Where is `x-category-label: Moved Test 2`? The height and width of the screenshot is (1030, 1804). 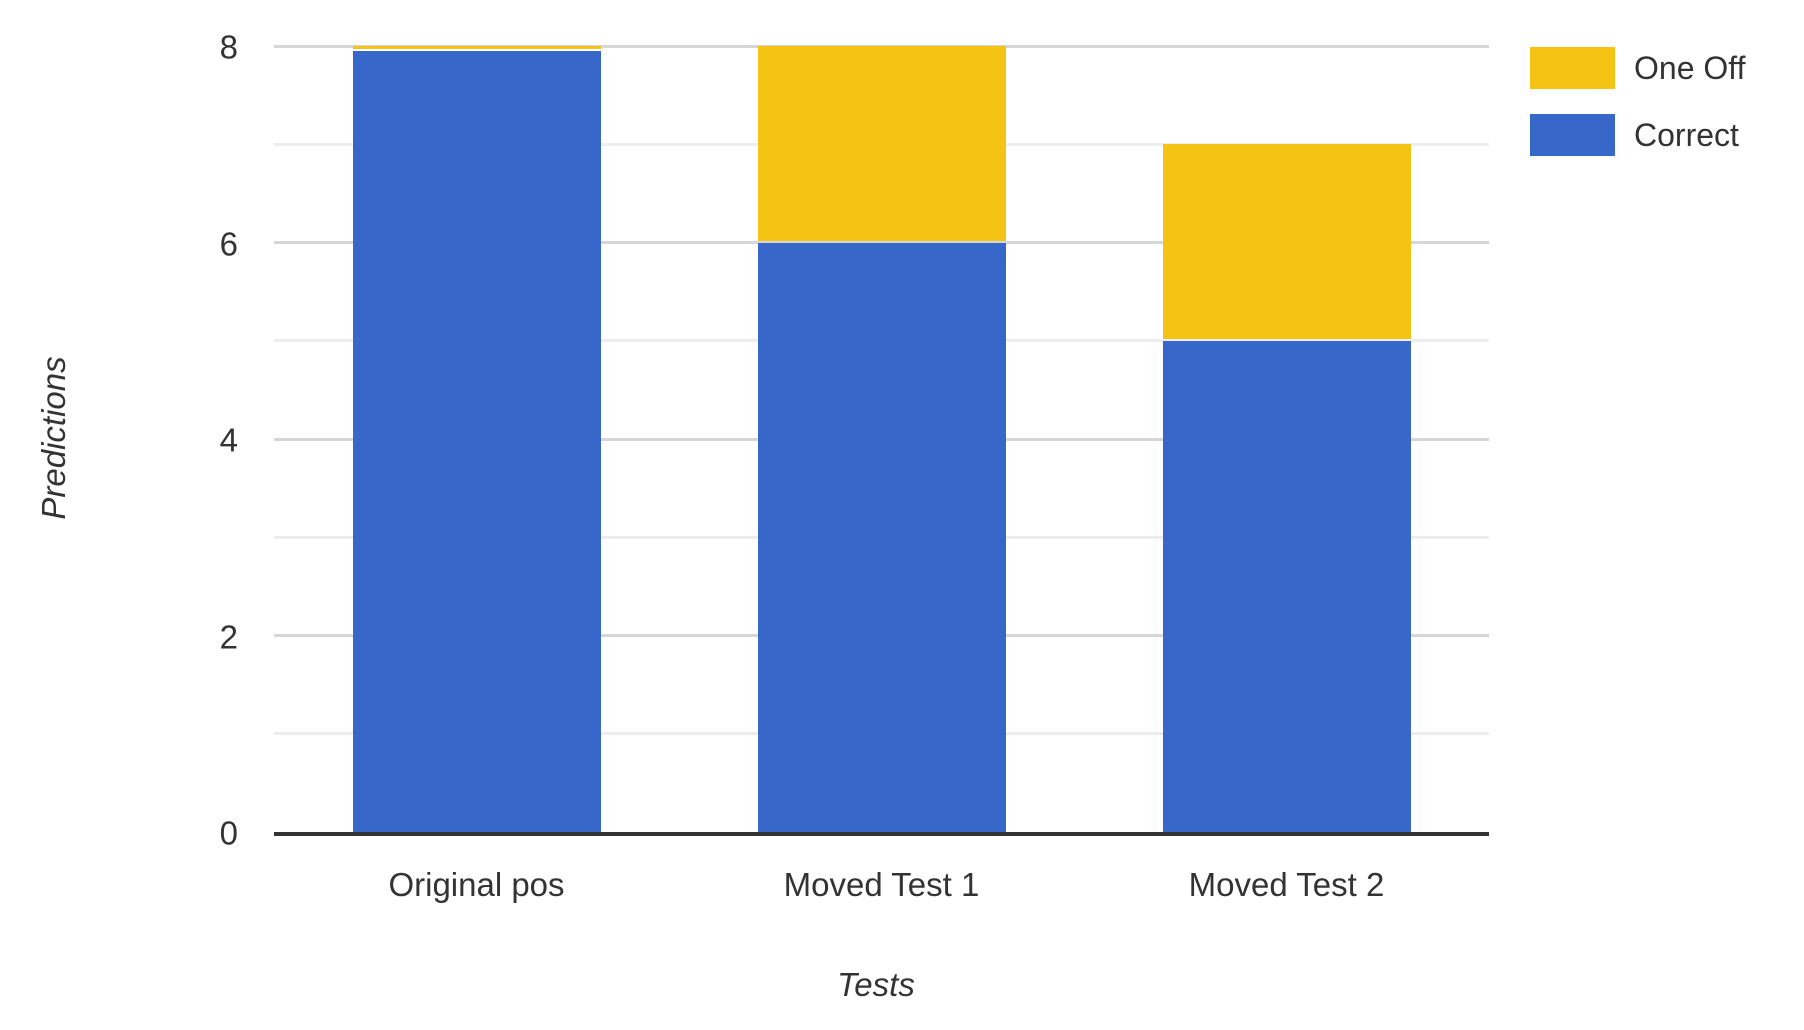
x-category-label: Moved Test 2 is located at coordinates (1286, 884).